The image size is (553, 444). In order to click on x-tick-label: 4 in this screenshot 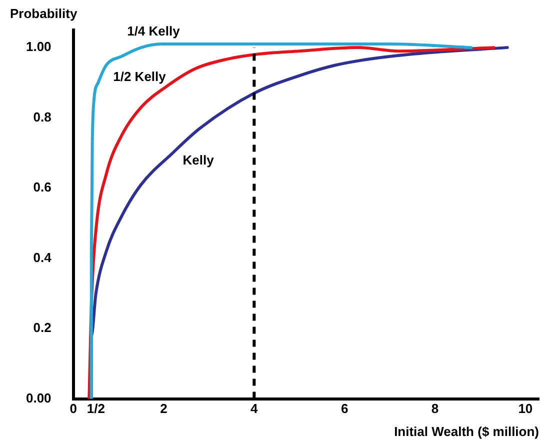, I will do `click(254, 408)`.